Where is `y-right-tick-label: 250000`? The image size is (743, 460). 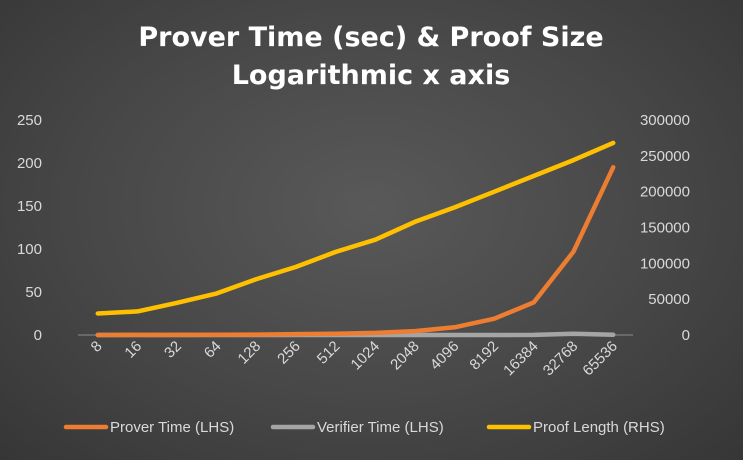 y-right-tick-label: 250000 is located at coordinates (665, 156).